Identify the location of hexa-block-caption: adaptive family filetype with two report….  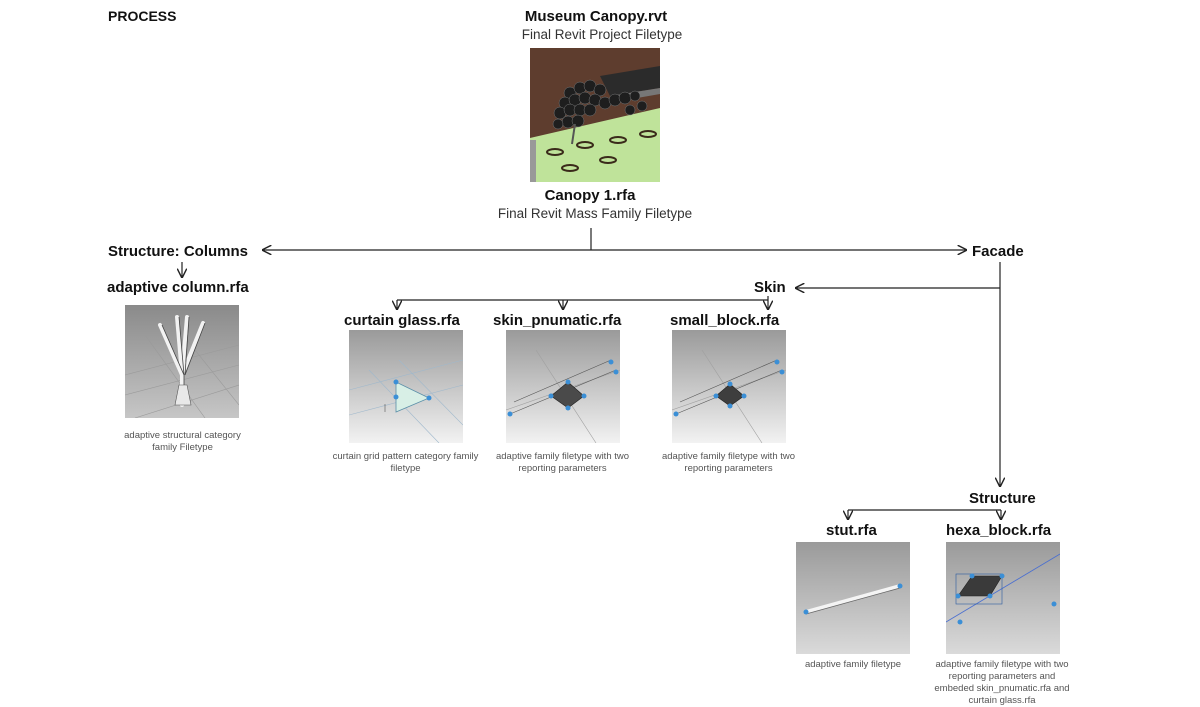
(1002, 682).